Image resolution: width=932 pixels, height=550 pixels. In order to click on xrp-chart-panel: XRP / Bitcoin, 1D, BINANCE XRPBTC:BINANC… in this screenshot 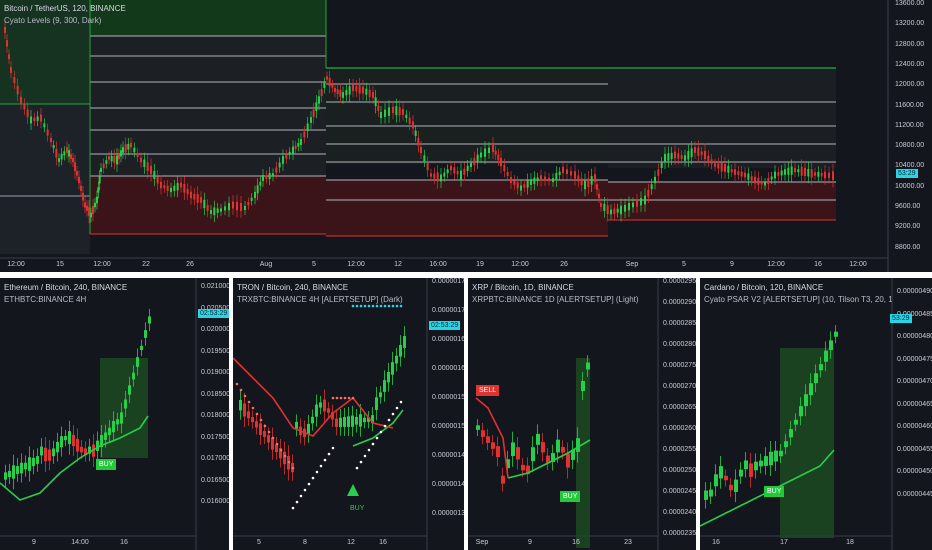, I will do `click(582, 414)`.